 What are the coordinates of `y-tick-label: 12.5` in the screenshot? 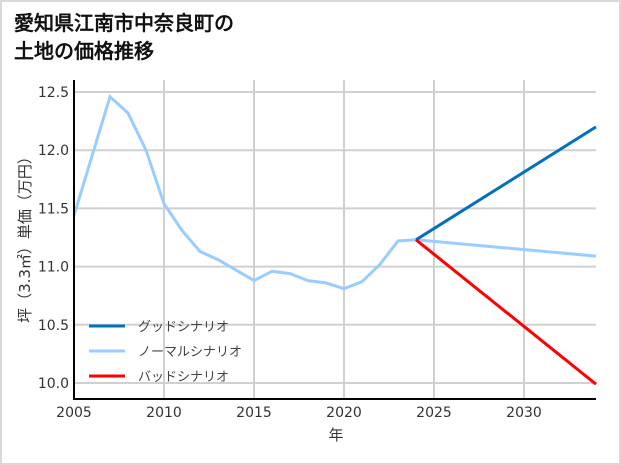 It's located at (53, 93).